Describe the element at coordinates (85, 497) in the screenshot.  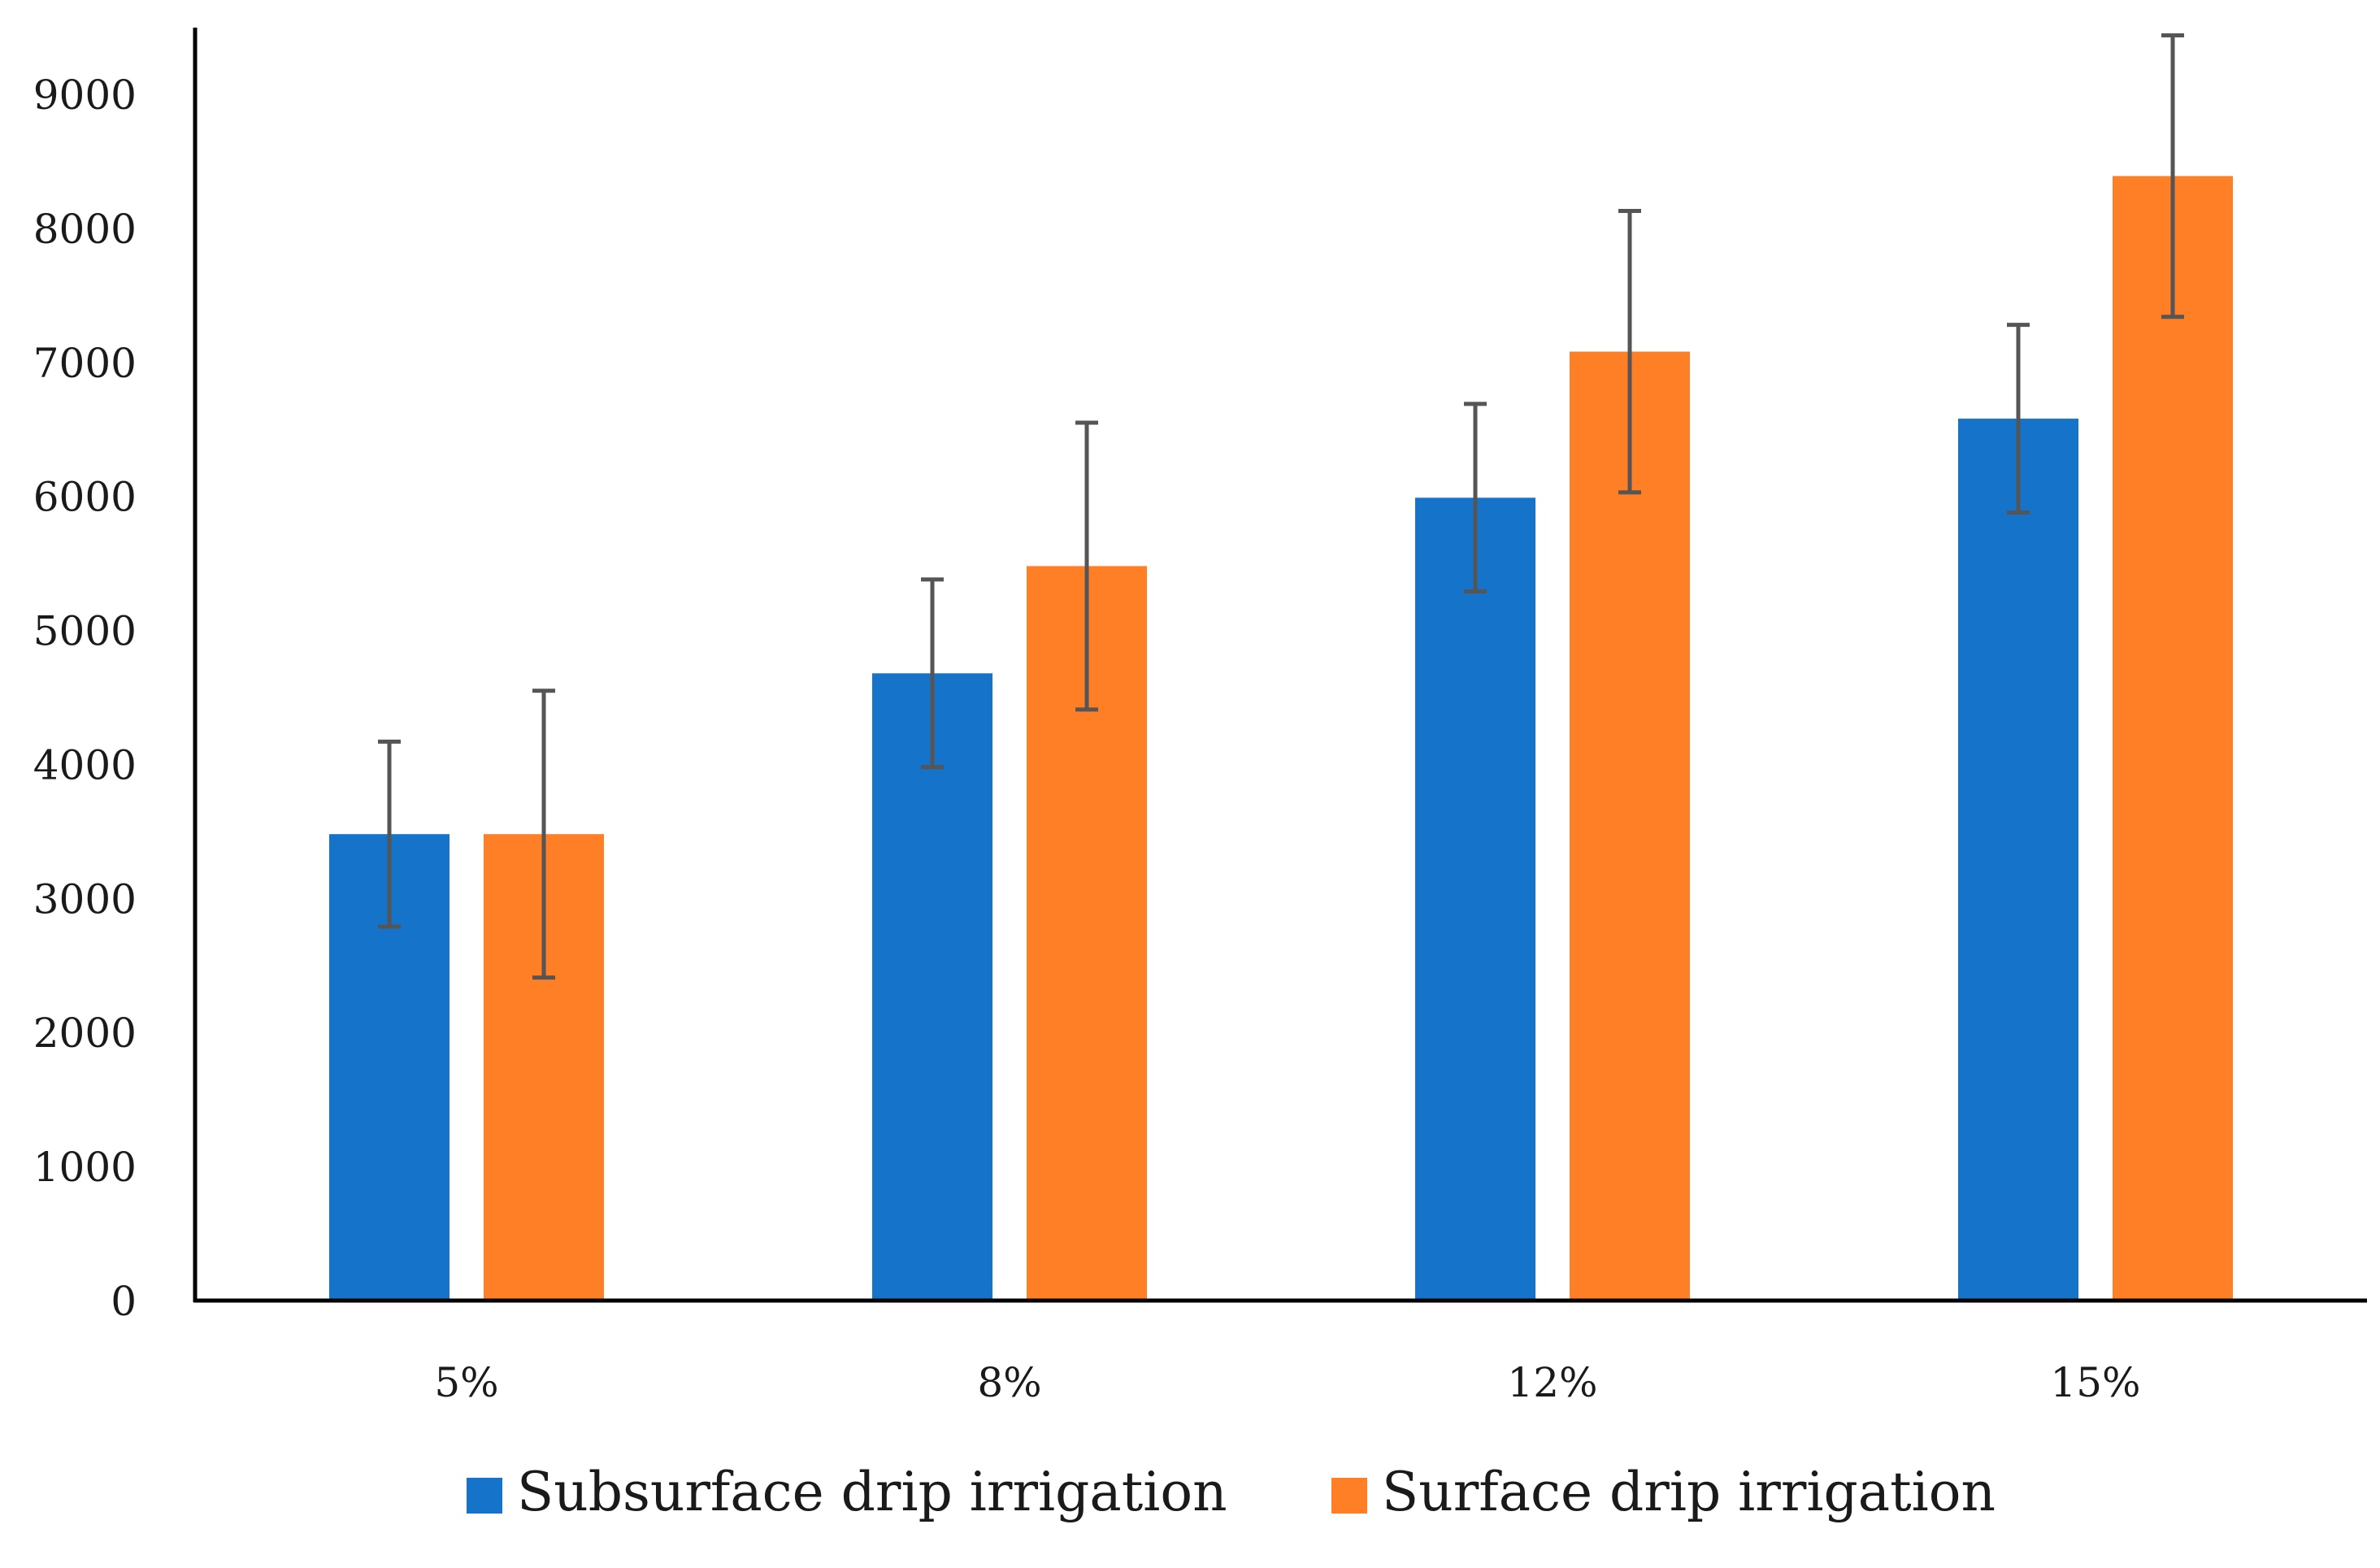
I see `y-tick-label: 6000` at that location.